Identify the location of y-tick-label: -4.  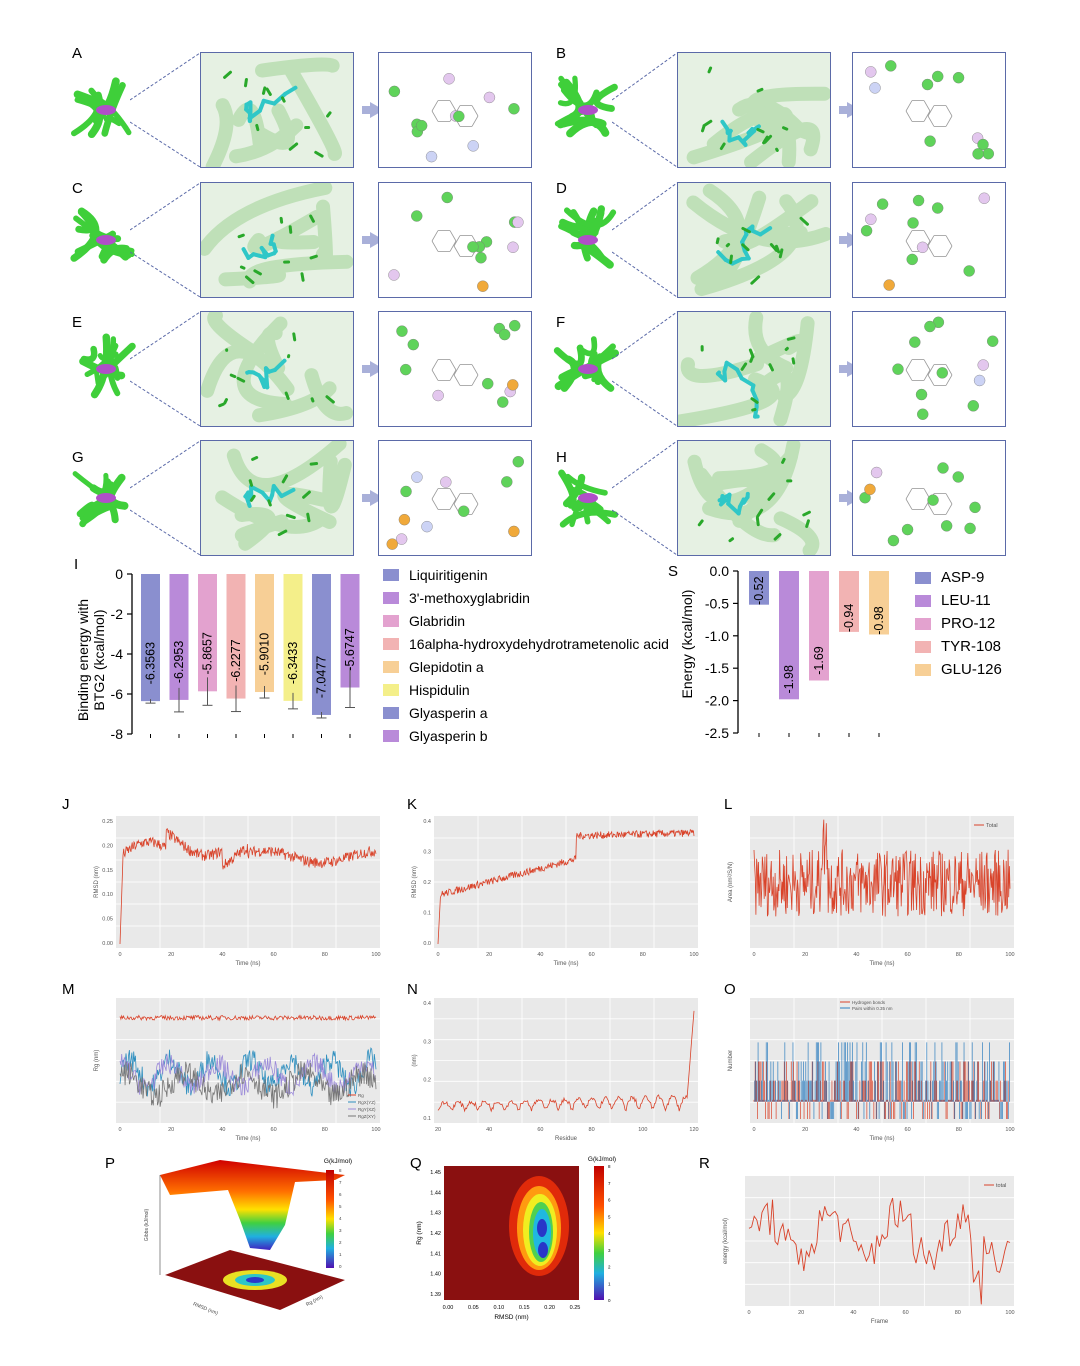
(117, 654).